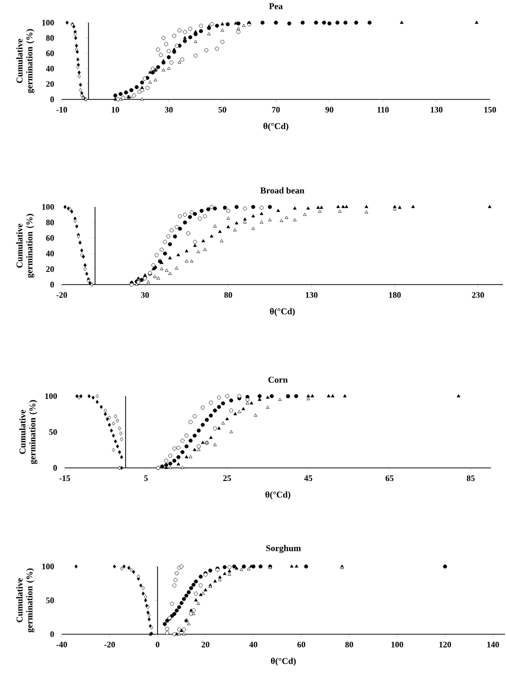 The image size is (506, 689). Describe the element at coordinates (395, 295) in the screenshot. I see `x-tick-label: 180` at that location.